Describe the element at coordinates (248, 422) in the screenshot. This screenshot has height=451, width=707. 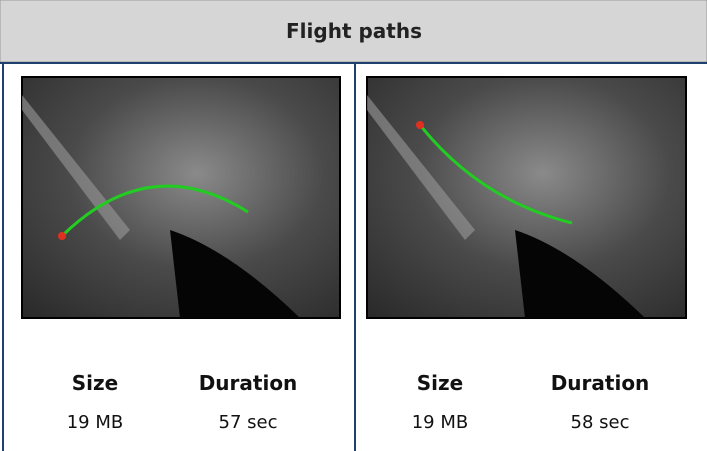
I see `duration-value: 57 sec` at that location.